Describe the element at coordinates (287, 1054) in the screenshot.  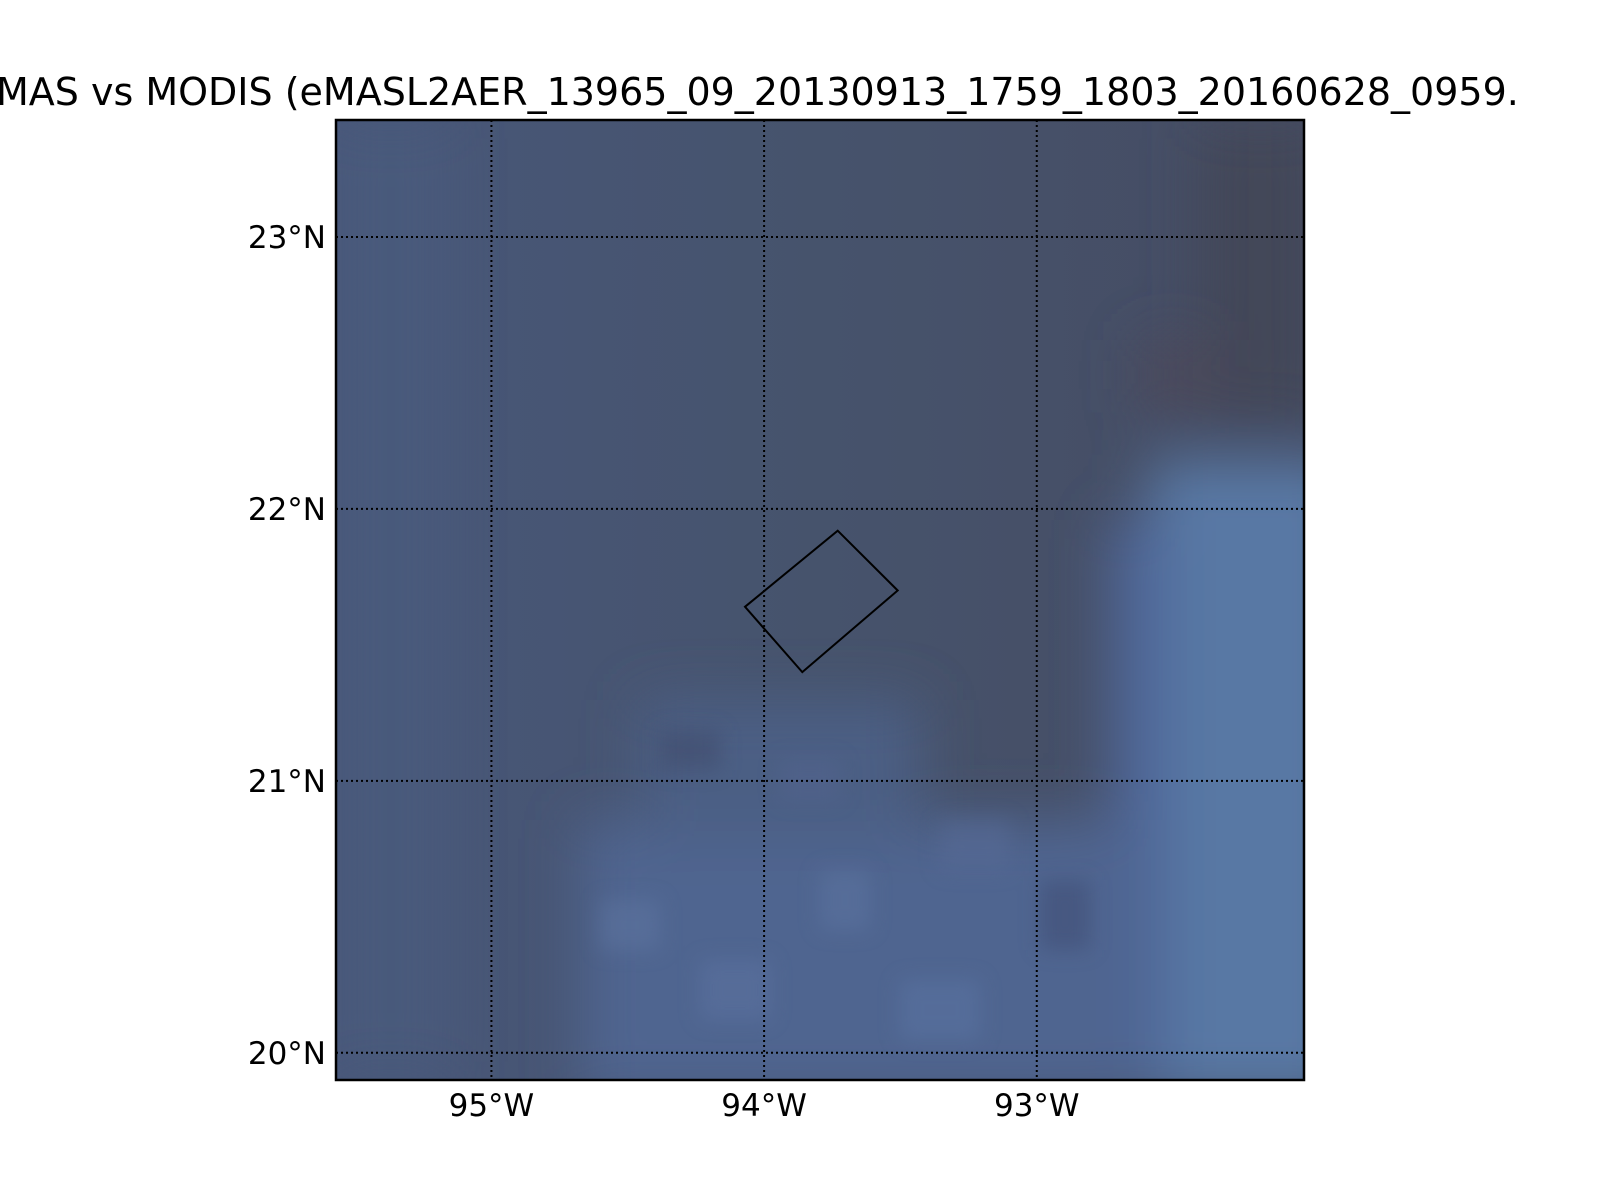
I see `latitude-tick-label: 20°N` at that location.